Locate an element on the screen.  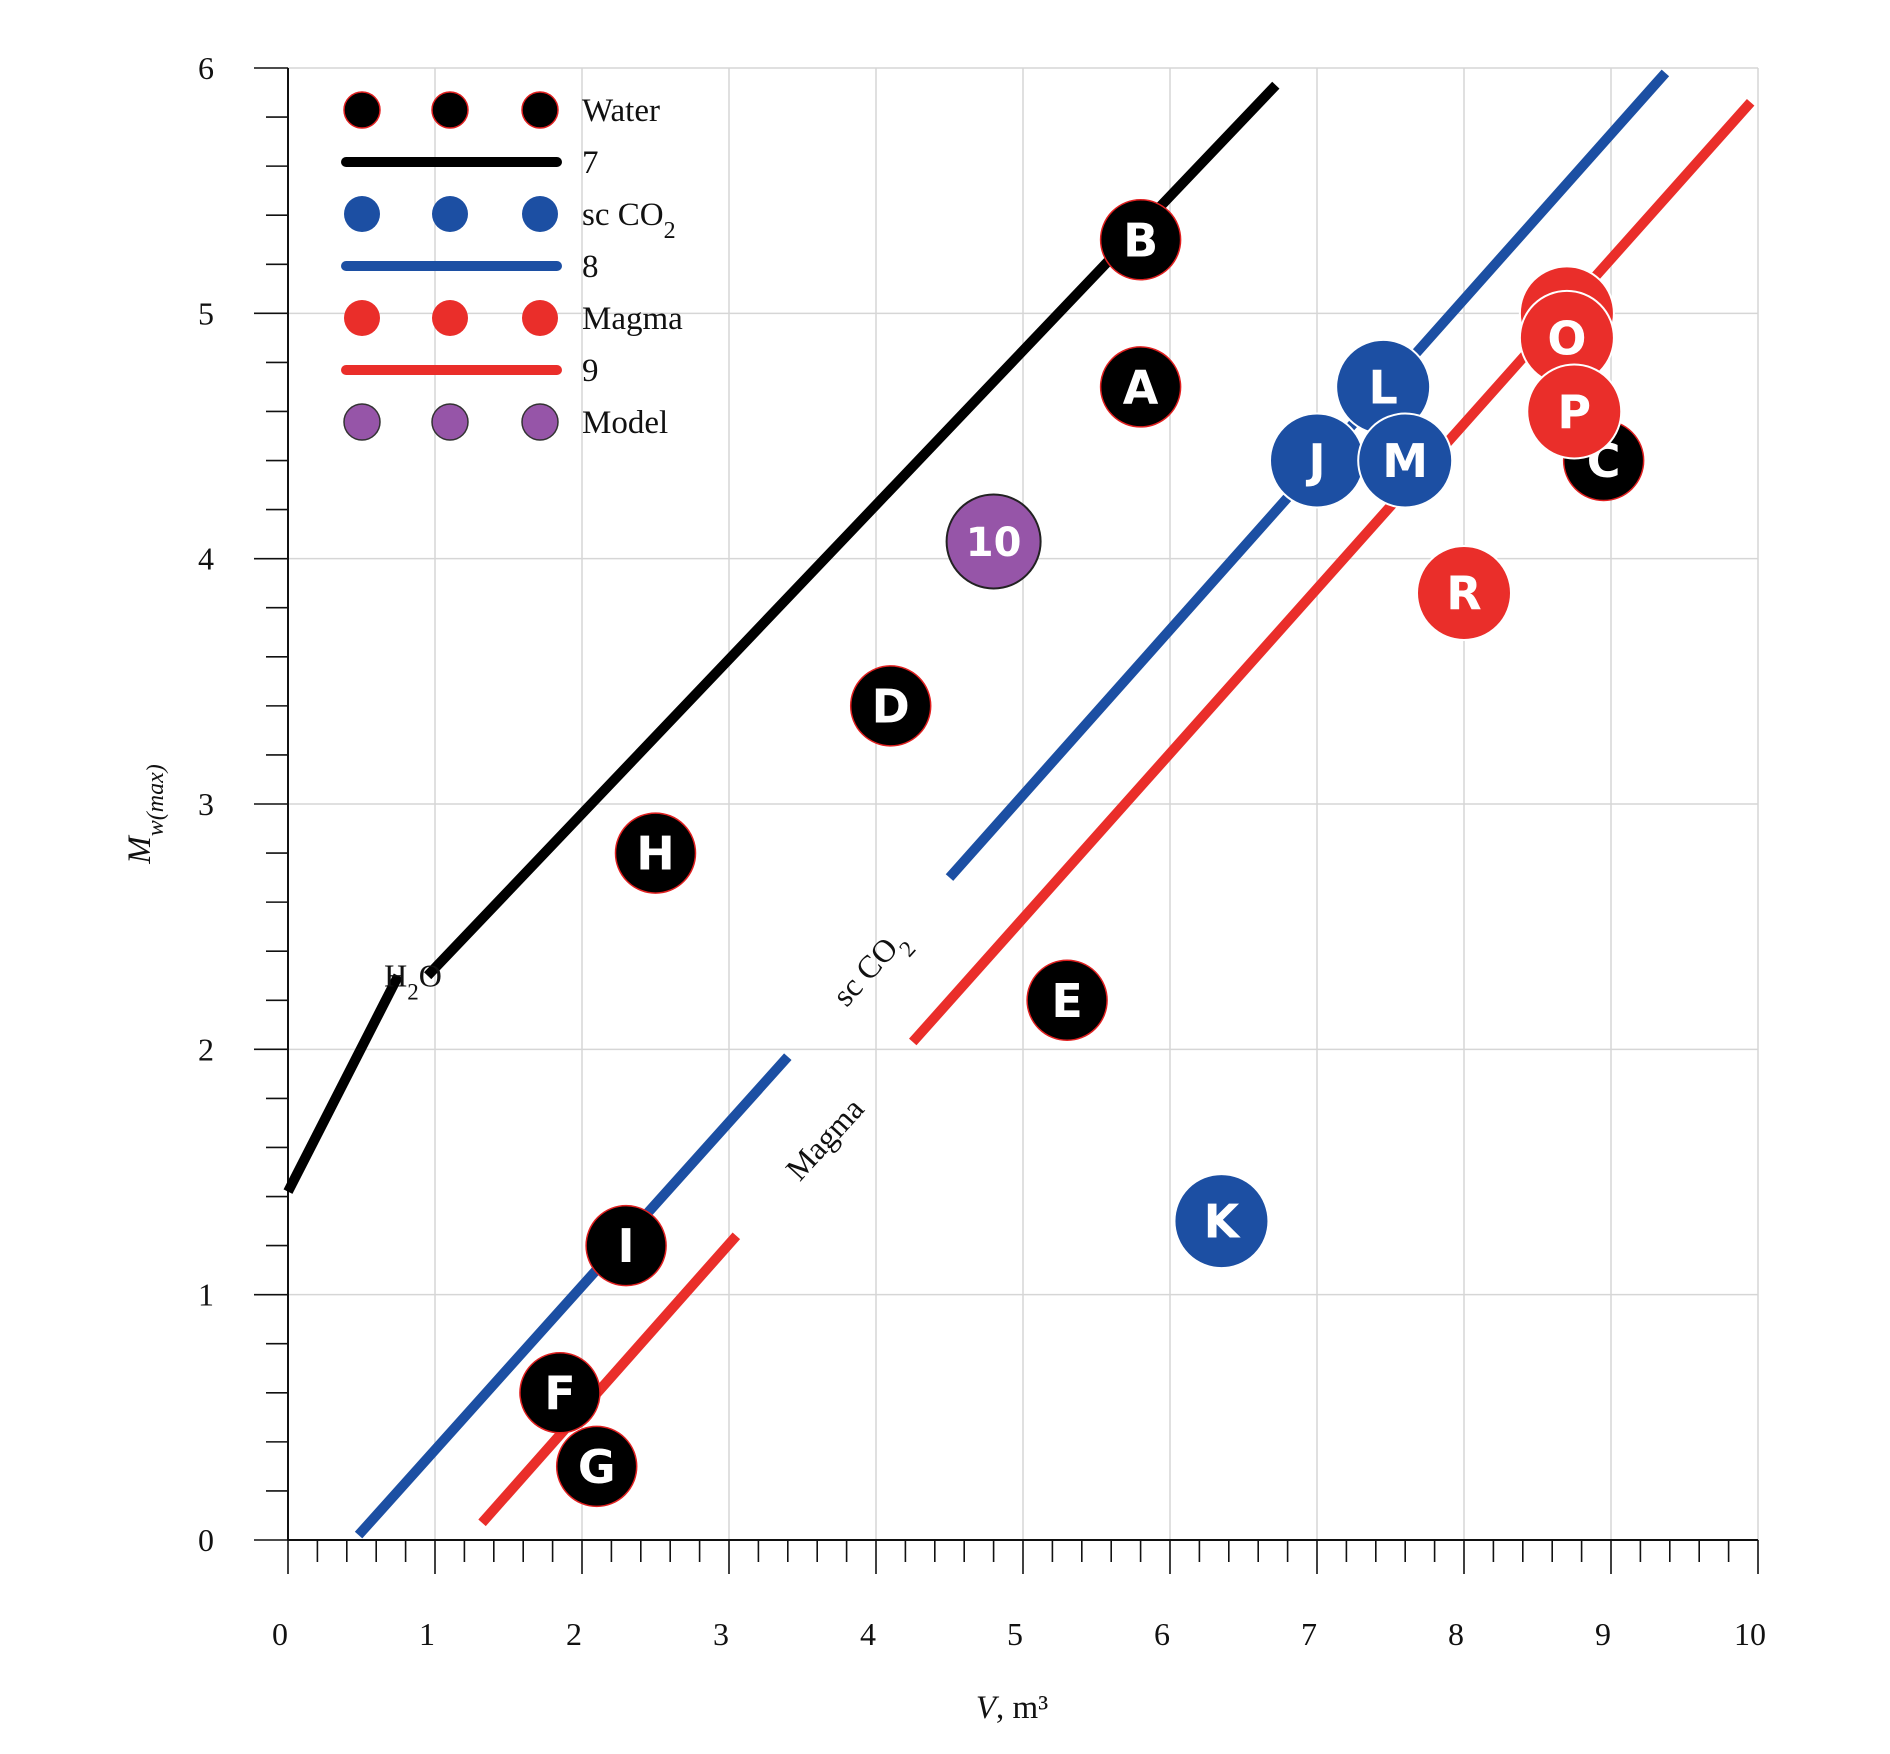
data-point-label: O is located at coordinates (1566, 338).